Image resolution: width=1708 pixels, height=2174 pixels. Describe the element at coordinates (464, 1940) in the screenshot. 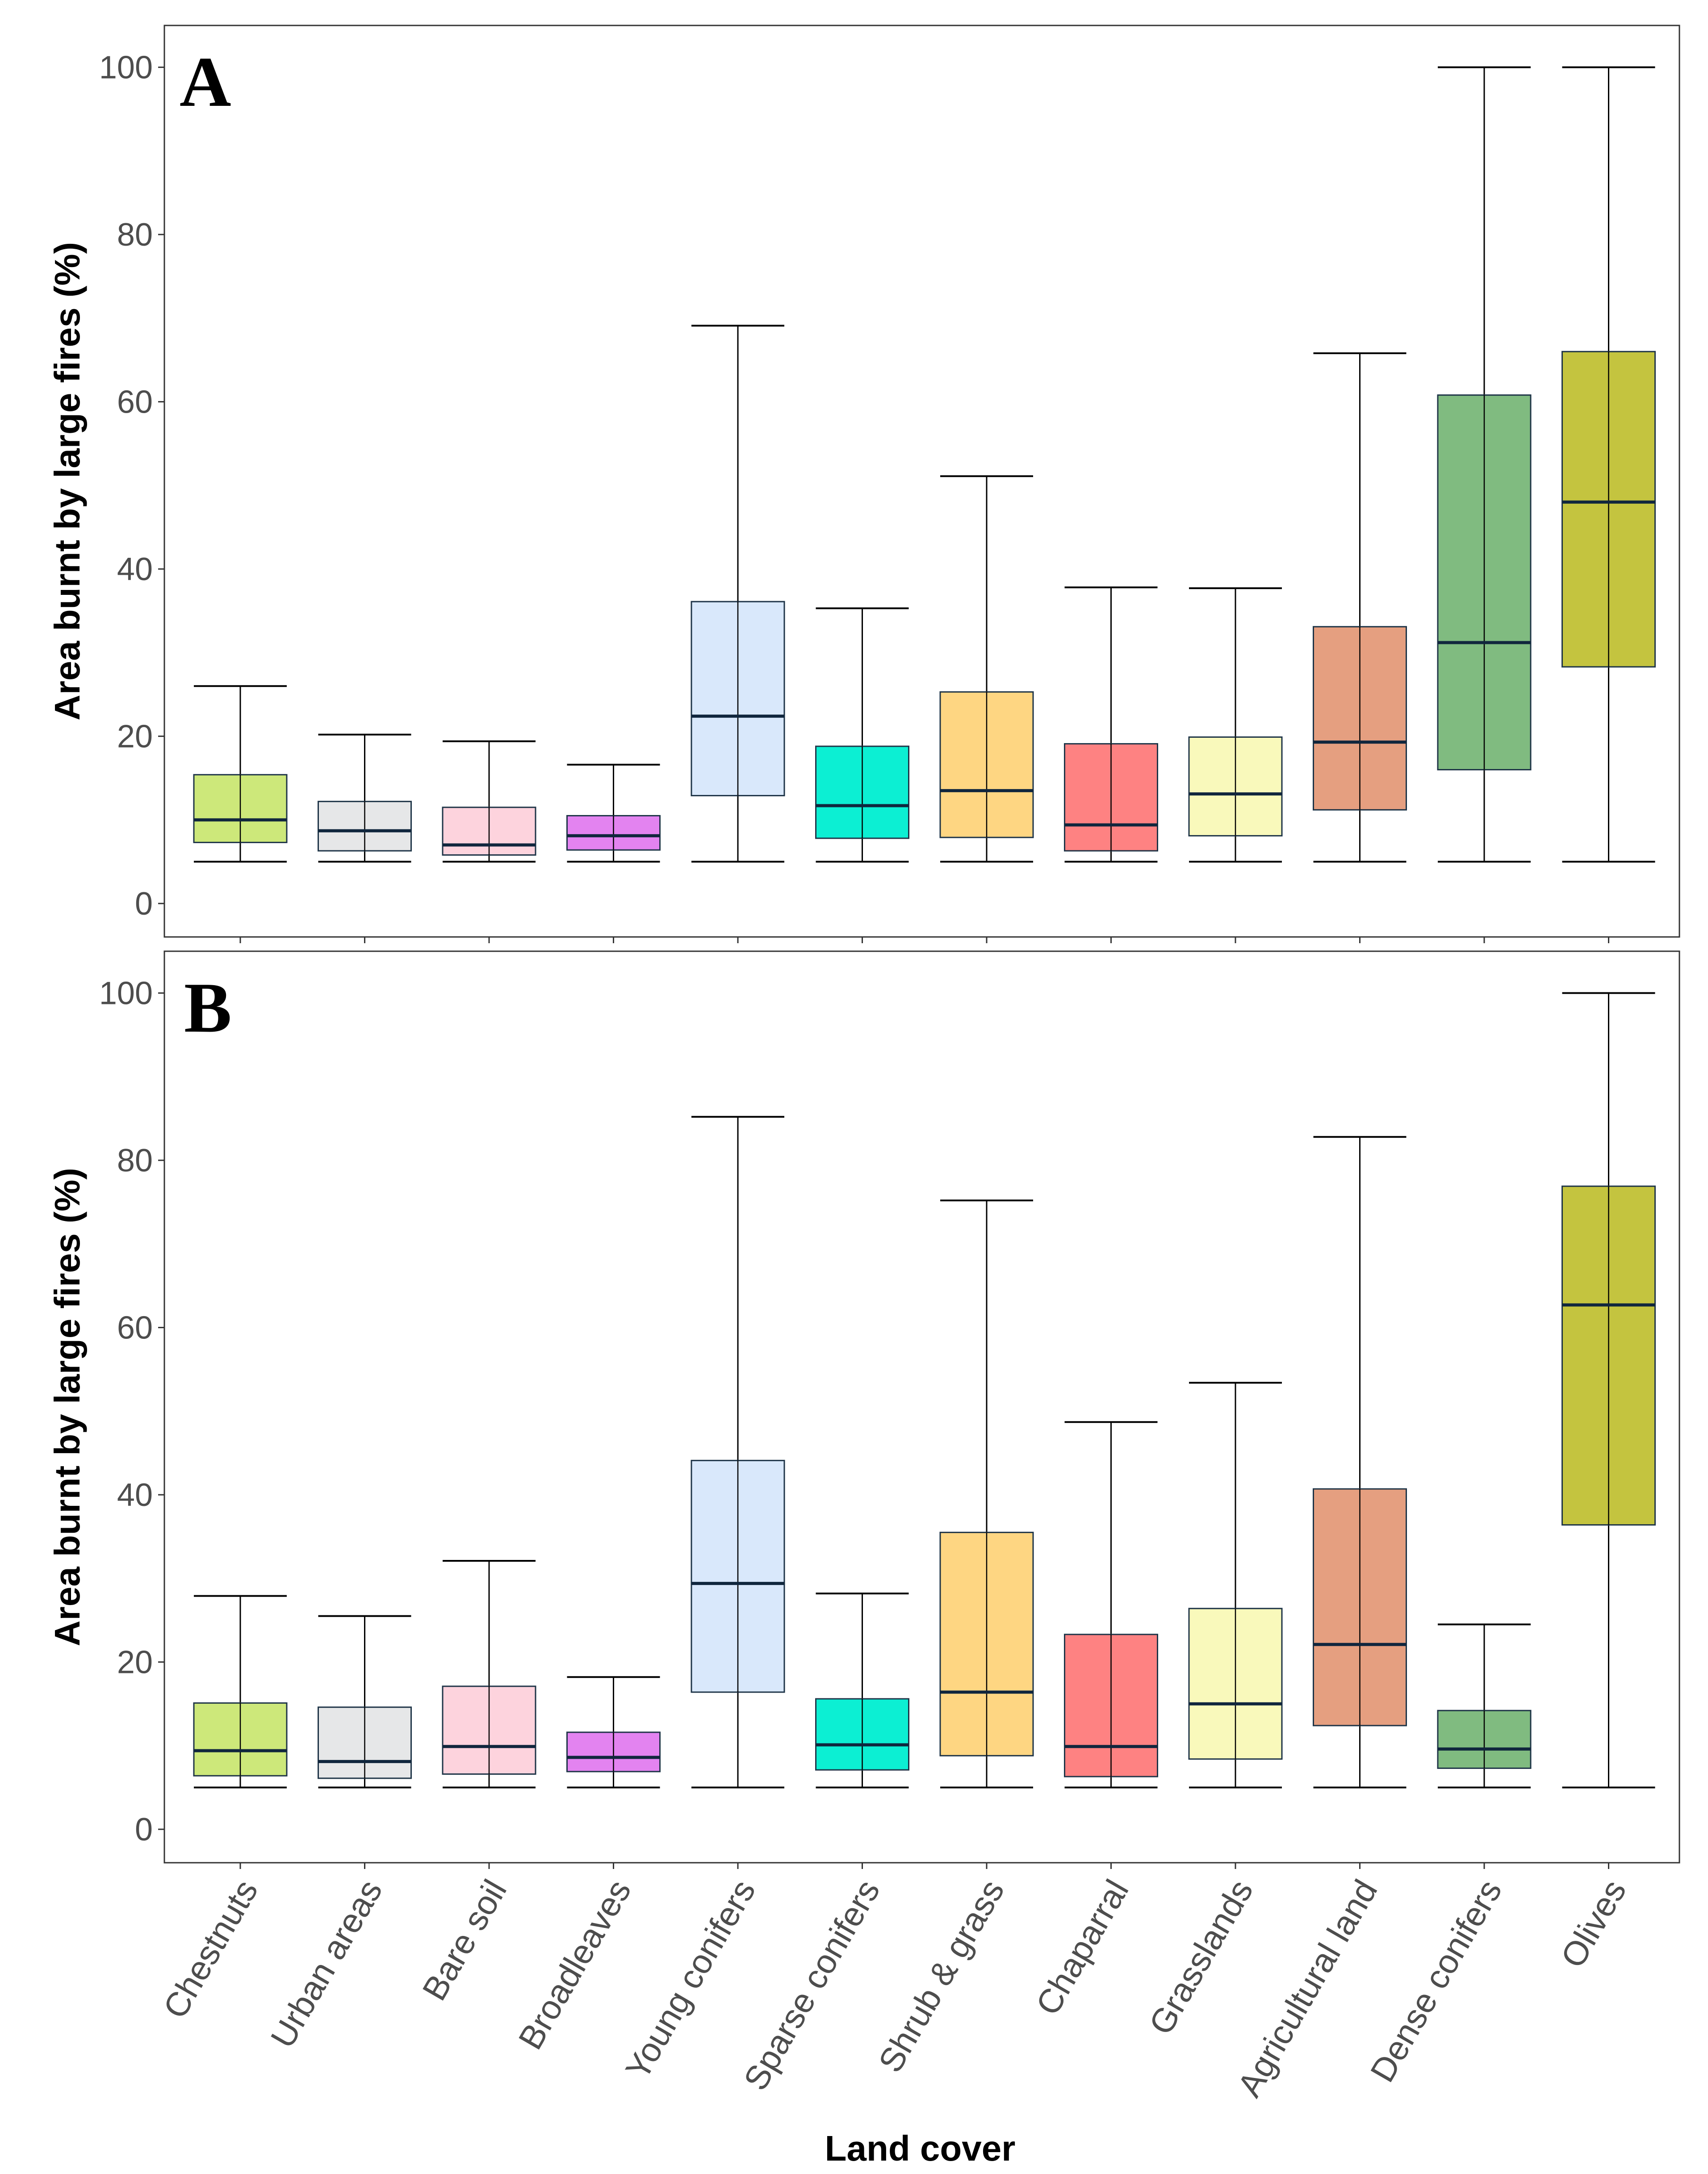

I see `x-tick-label: Bare soil` at that location.